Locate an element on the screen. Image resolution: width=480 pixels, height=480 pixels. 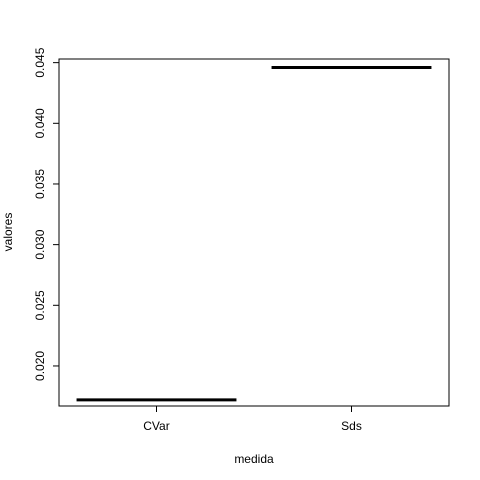
y-tick-label: 0.035 is located at coordinates (40, 184).